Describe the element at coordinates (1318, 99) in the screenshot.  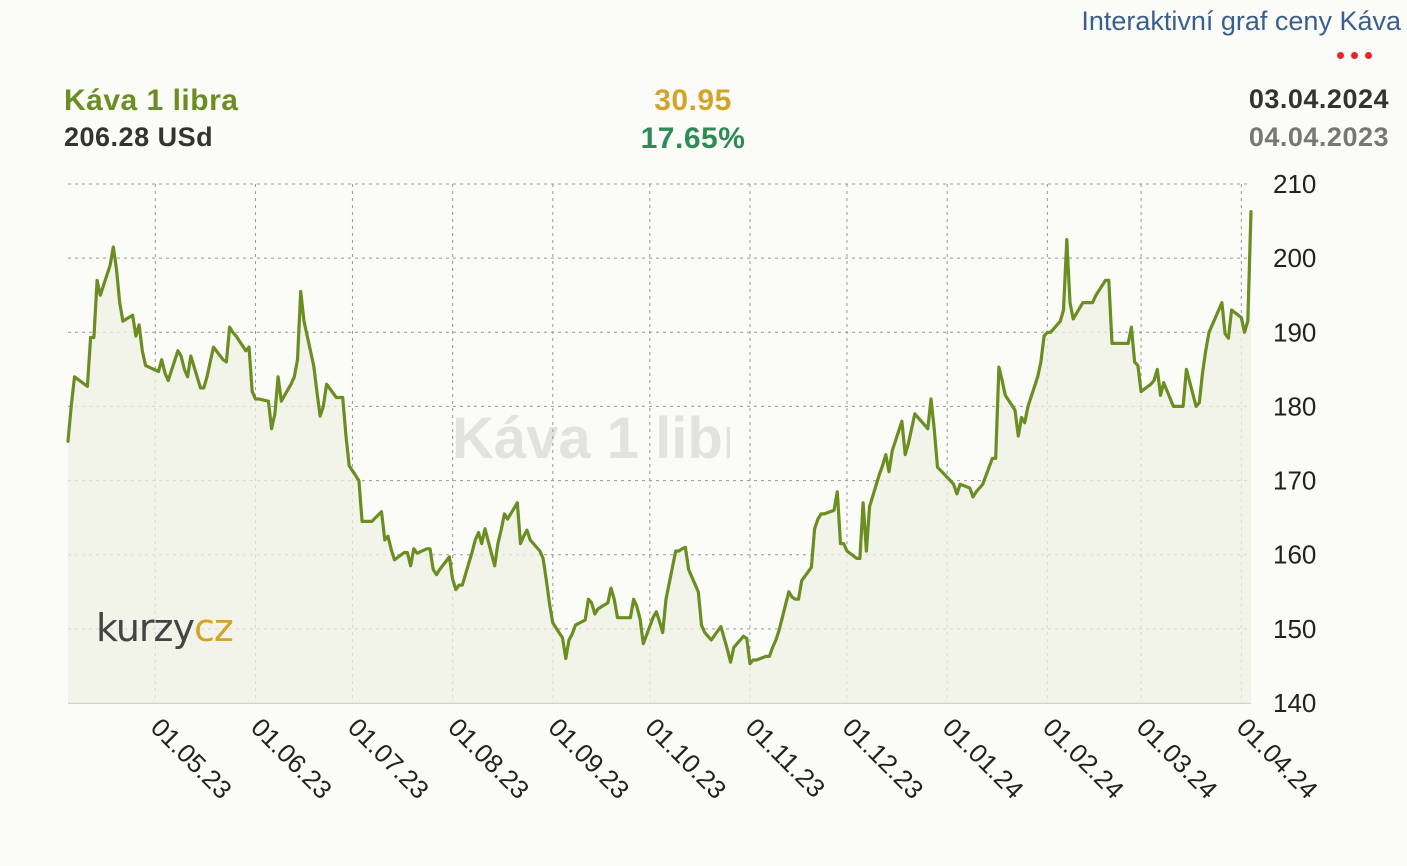
I see `date-to: 03.04.2024` at that location.